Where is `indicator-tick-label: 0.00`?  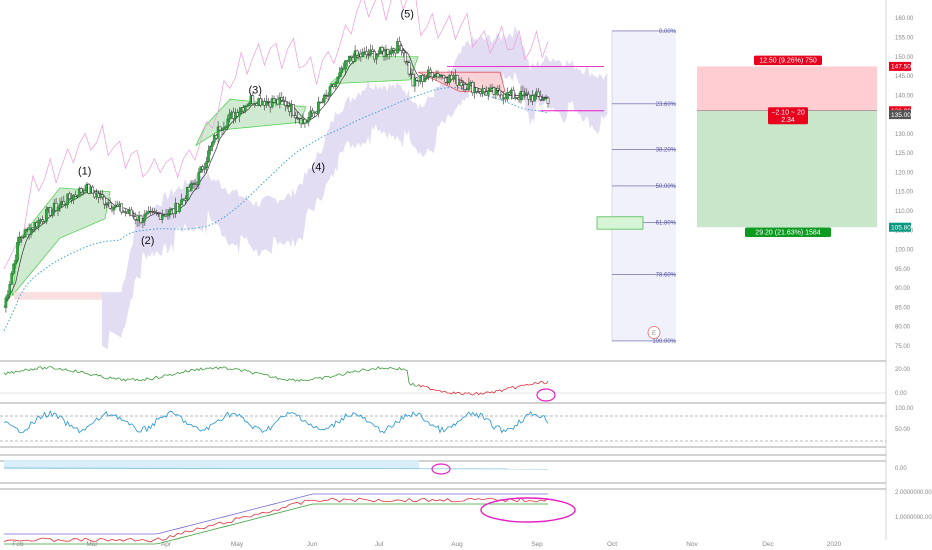
indicator-tick-label: 0.00 is located at coordinates (901, 394).